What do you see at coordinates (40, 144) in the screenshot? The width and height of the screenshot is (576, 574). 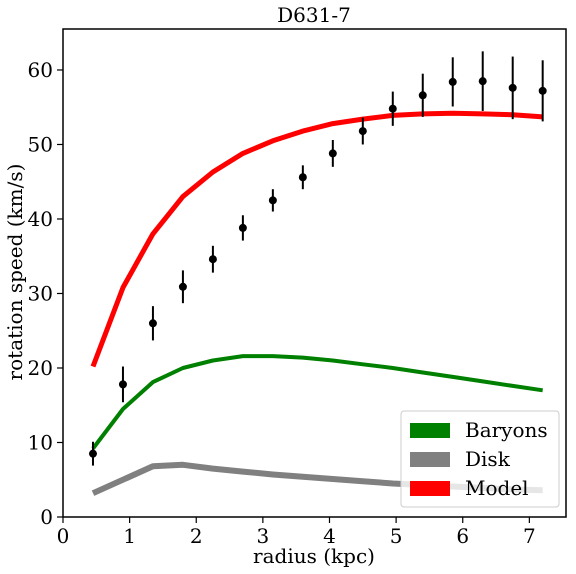 I see `y-tick-label: 50` at bounding box center [40, 144].